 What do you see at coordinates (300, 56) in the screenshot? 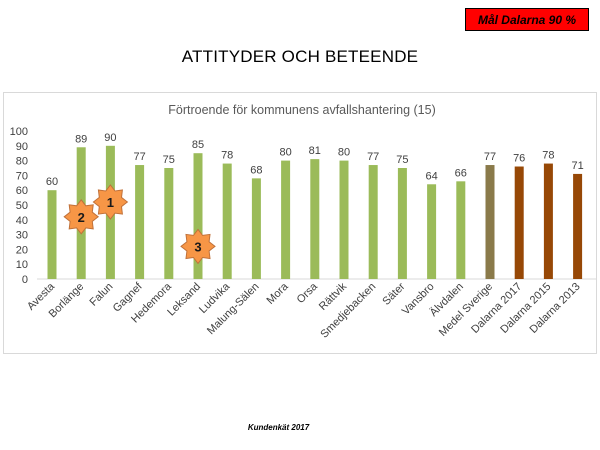
I see `slide-title: ATTITYDER OCH BETEENDE` at bounding box center [300, 56].